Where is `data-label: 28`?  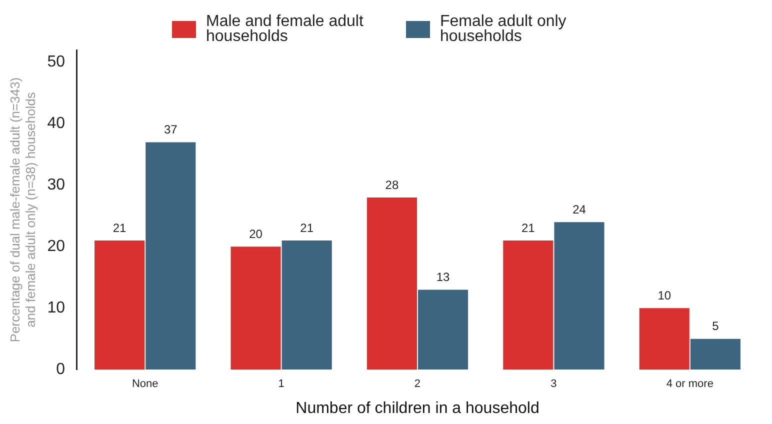
data-label: 28 is located at coordinates (392, 185).